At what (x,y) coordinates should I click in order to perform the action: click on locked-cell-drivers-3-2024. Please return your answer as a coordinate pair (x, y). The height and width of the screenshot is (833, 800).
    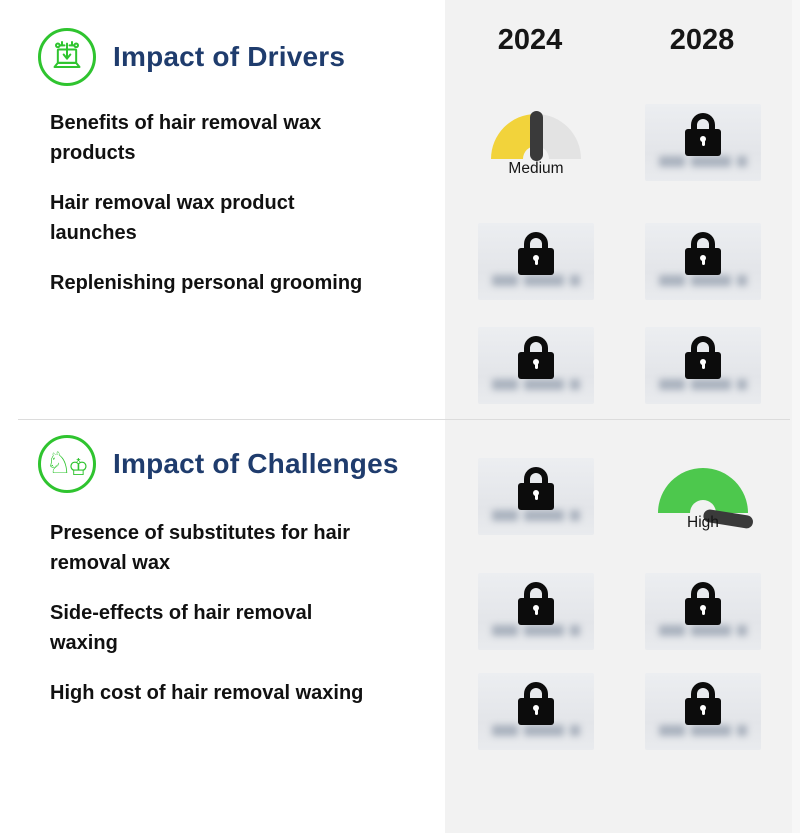
    Looking at the image, I should click on (536, 365).